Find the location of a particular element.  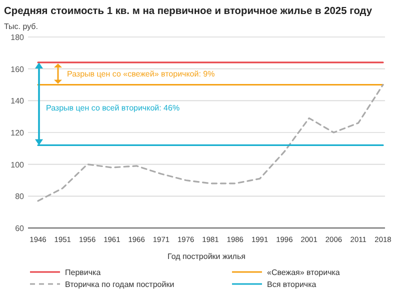

y-tick-label: 60 is located at coordinates (20, 228).